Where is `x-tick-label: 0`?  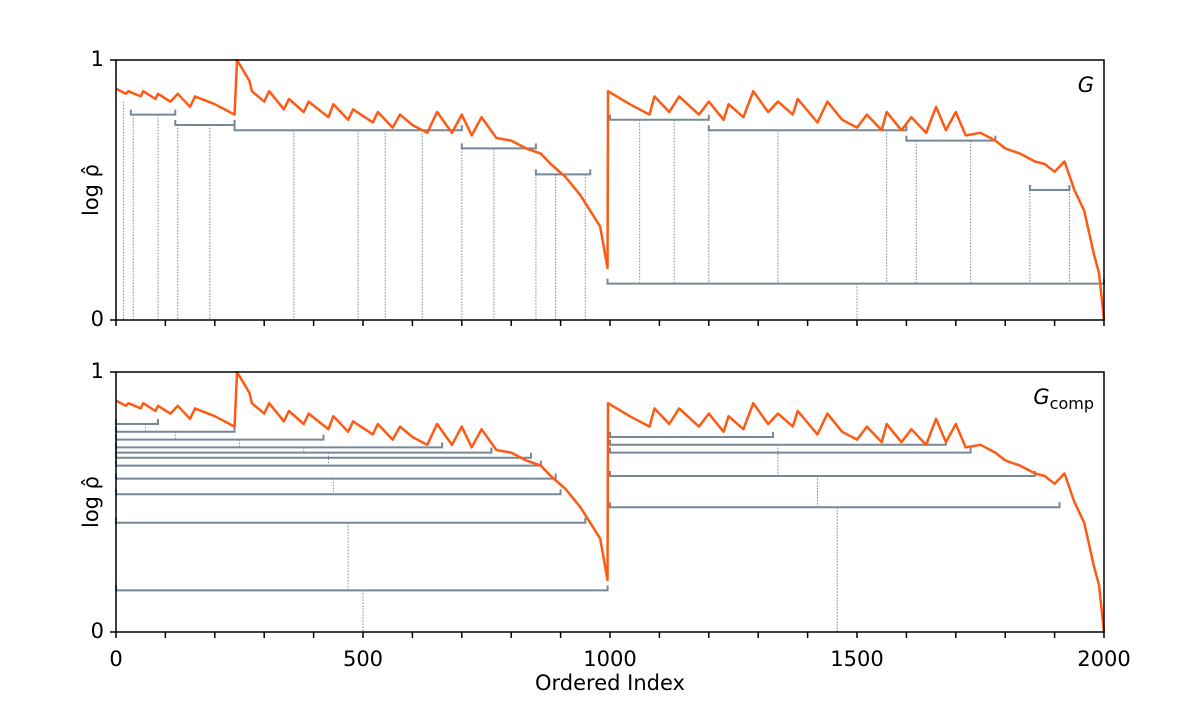 x-tick-label: 0 is located at coordinates (115, 659).